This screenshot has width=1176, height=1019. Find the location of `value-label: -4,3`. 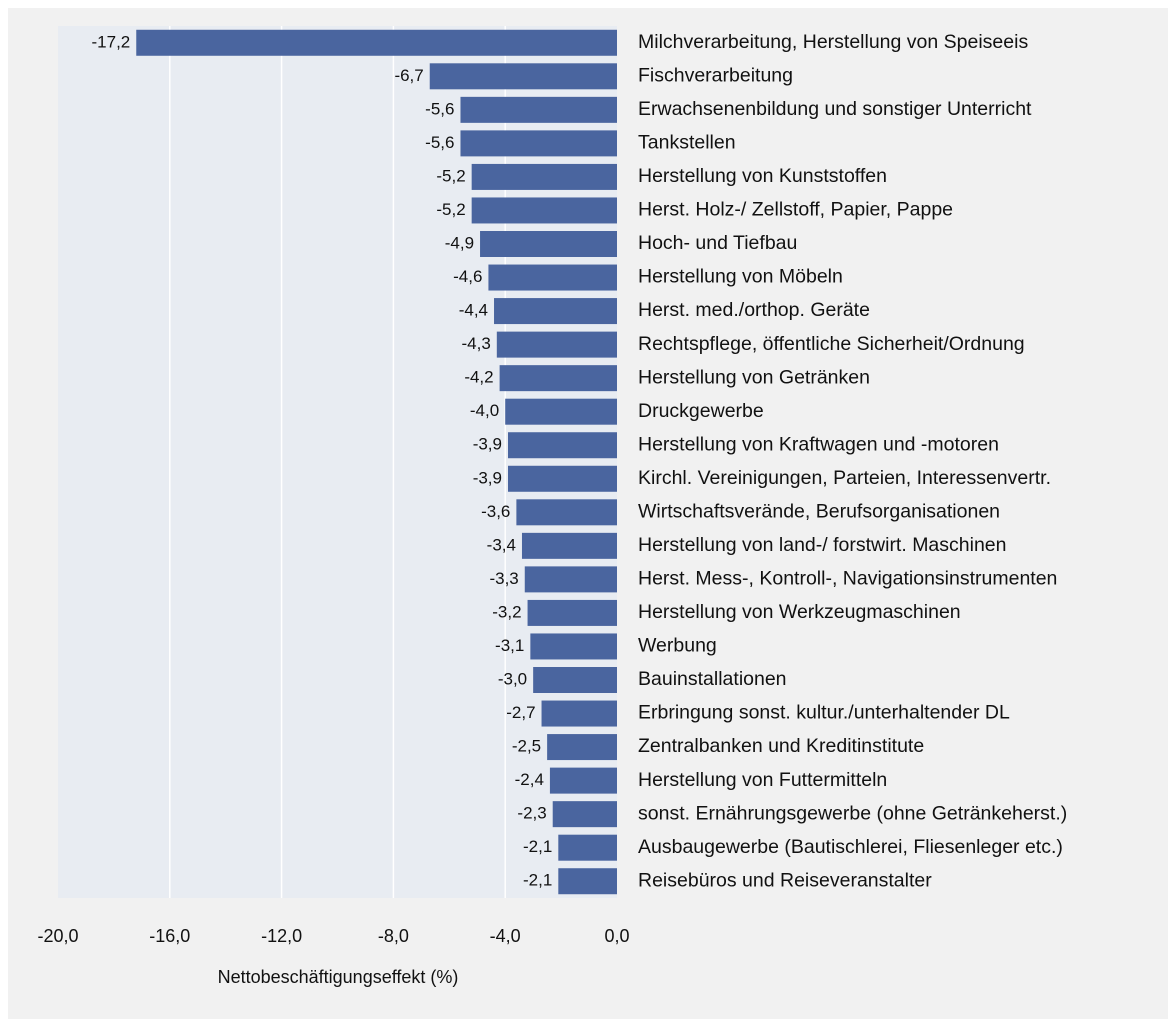

value-label: -4,3 is located at coordinates (476, 343).